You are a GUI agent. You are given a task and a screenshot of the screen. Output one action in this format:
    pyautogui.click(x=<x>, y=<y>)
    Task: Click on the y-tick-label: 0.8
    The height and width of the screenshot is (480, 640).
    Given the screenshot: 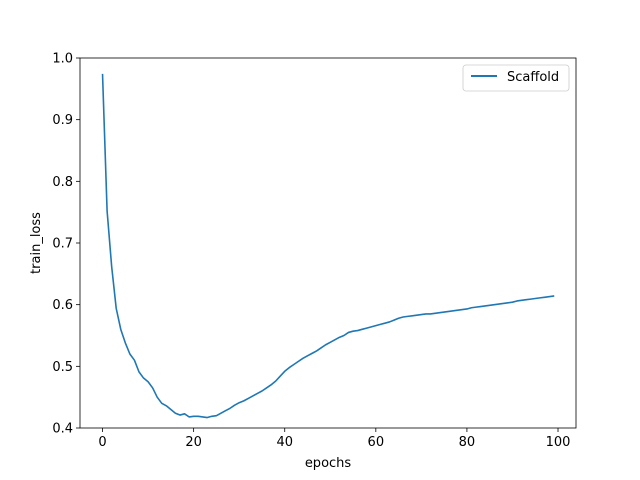 What is the action you would take?
    pyautogui.click(x=62, y=182)
    